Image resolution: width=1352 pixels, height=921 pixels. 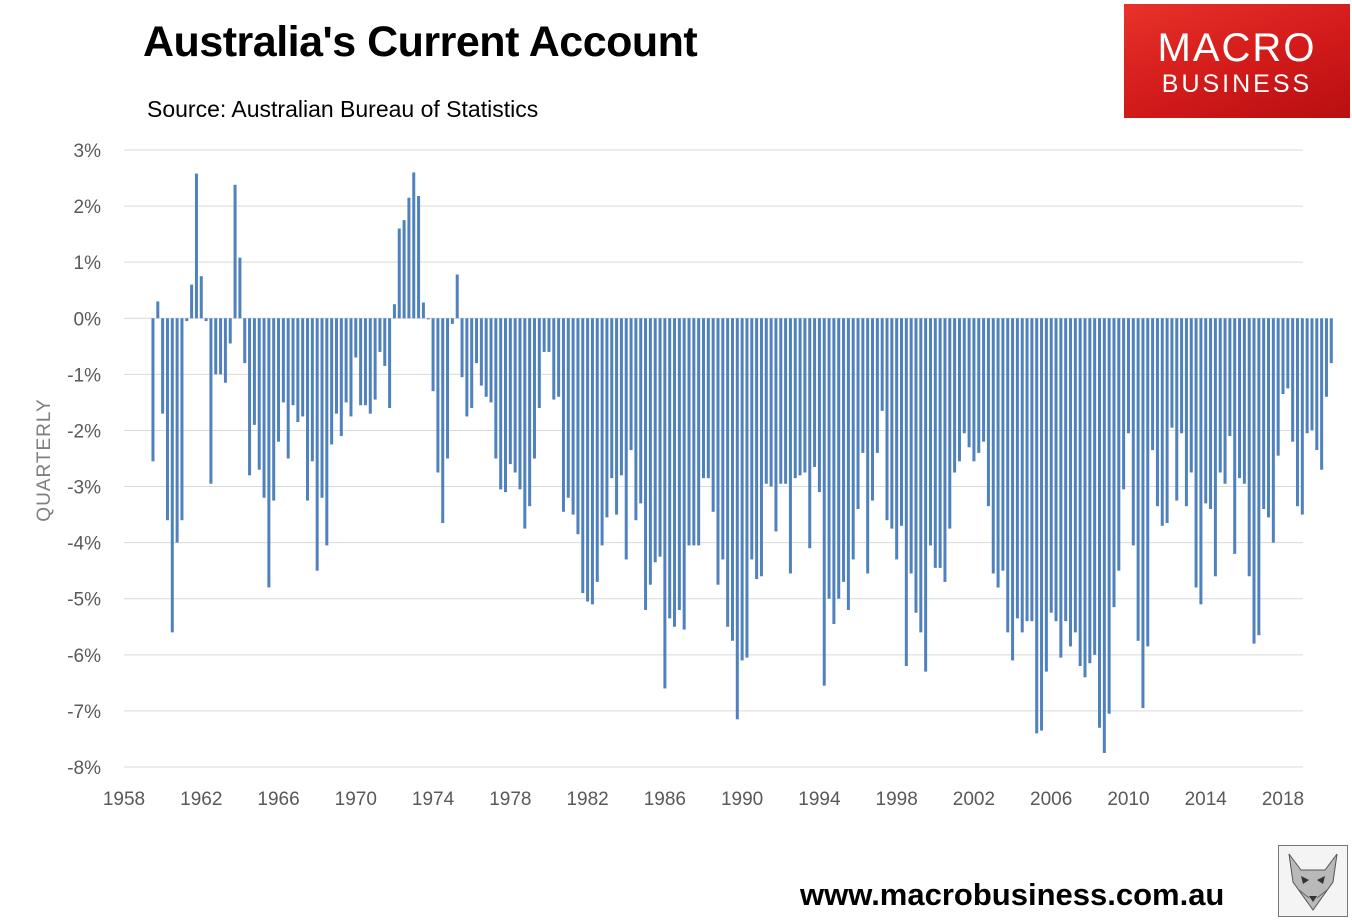 I want to click on x-tick-label: 2002, so click(x=974, y=799).